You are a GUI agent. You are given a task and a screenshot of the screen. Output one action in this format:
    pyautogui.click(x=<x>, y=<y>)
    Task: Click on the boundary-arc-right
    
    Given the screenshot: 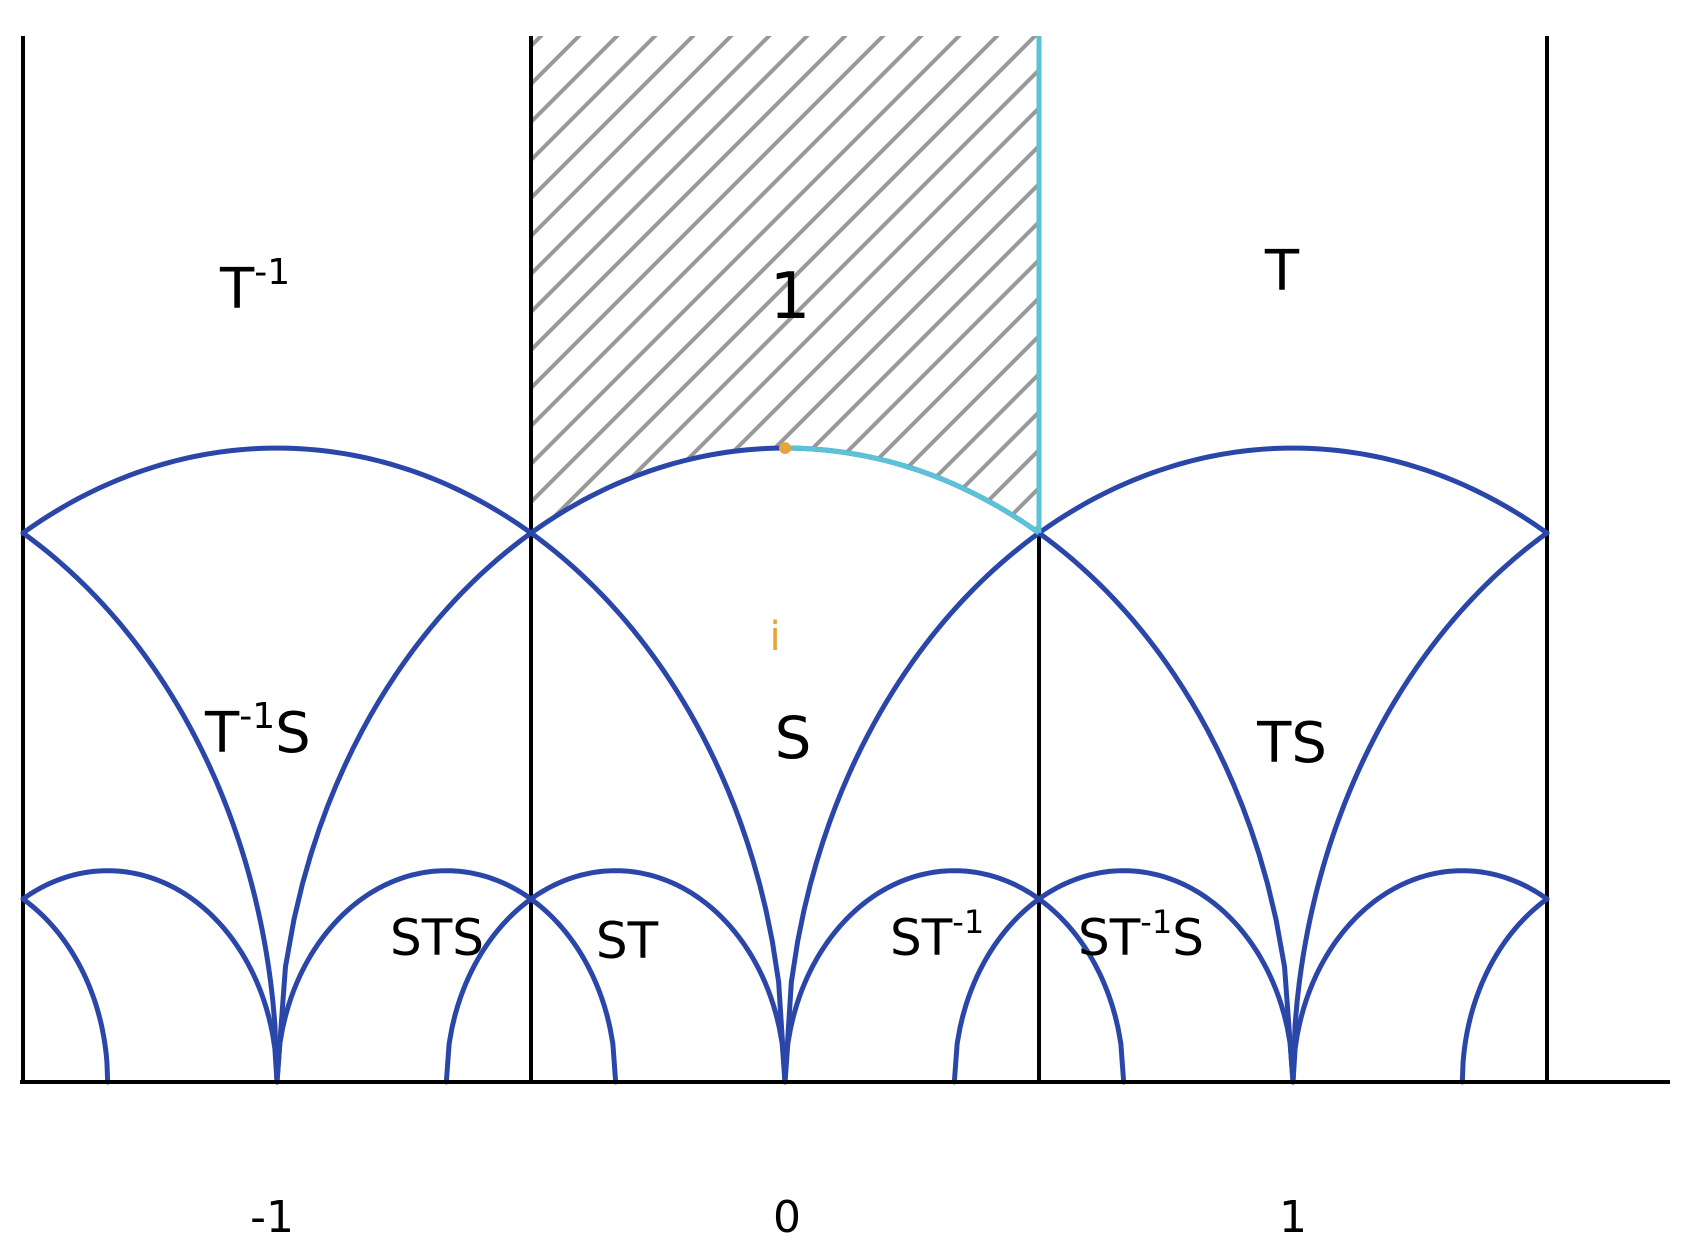 What is the action you would take?
    pyautogui.click(x=913, y=490)
    